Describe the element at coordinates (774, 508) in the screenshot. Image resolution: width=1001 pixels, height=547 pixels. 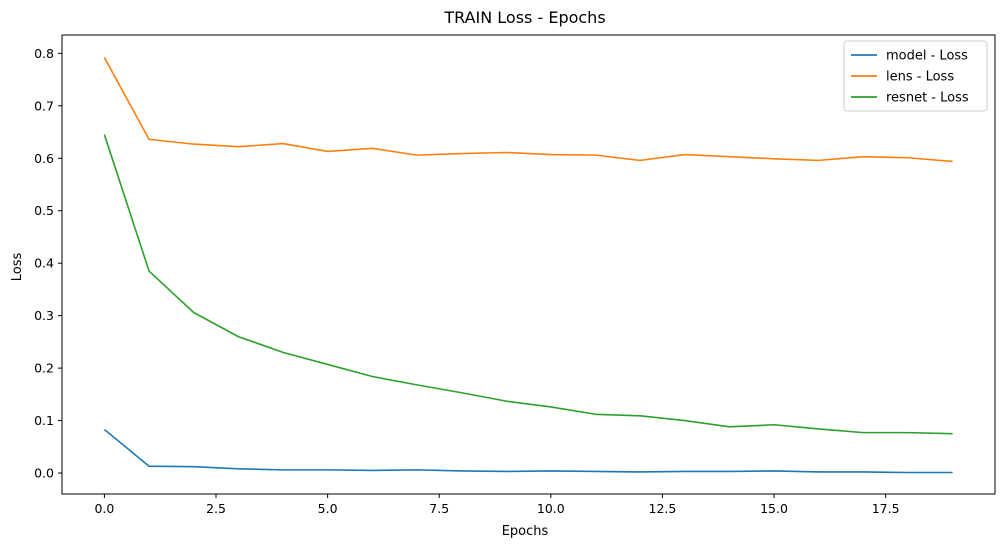
I see `x-tick-label: 15.0` at that location.